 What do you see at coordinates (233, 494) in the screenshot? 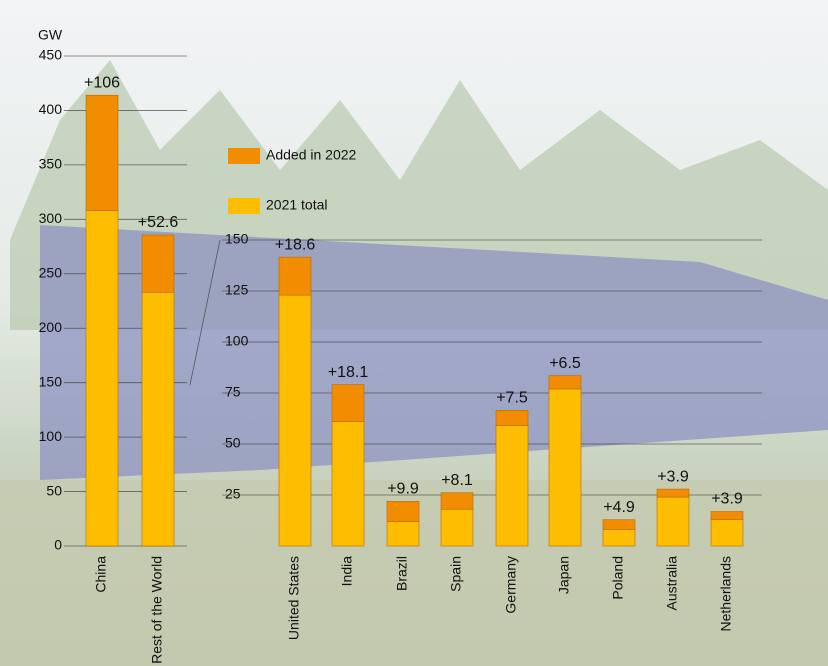
I see `y-tick-label: 25` at bounding box center [233, 494].